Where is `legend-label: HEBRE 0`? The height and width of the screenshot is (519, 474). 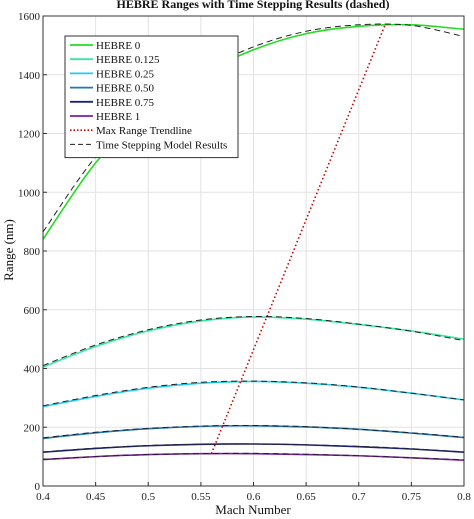 legend-label: HEBRE 0 is located at coordinates (118, 46).